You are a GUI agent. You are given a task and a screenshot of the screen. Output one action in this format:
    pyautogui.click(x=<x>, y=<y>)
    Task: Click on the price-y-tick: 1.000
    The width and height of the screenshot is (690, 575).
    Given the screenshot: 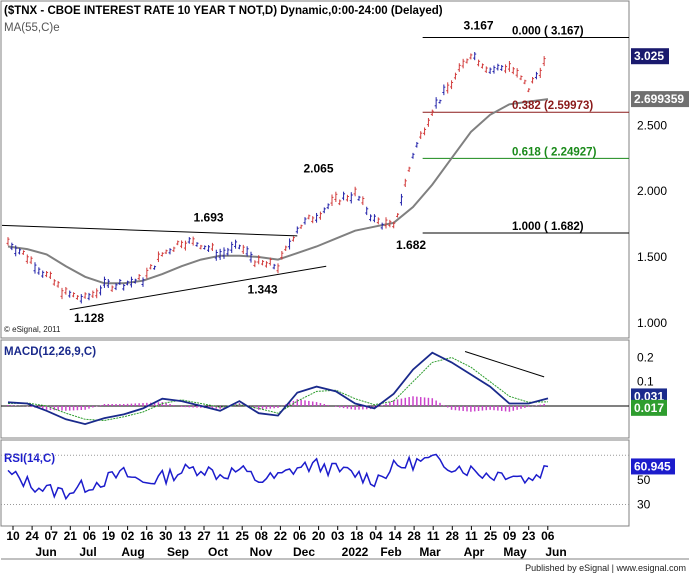 What is the action you would take?
    pyautogui.click(x=652, y=323)
    